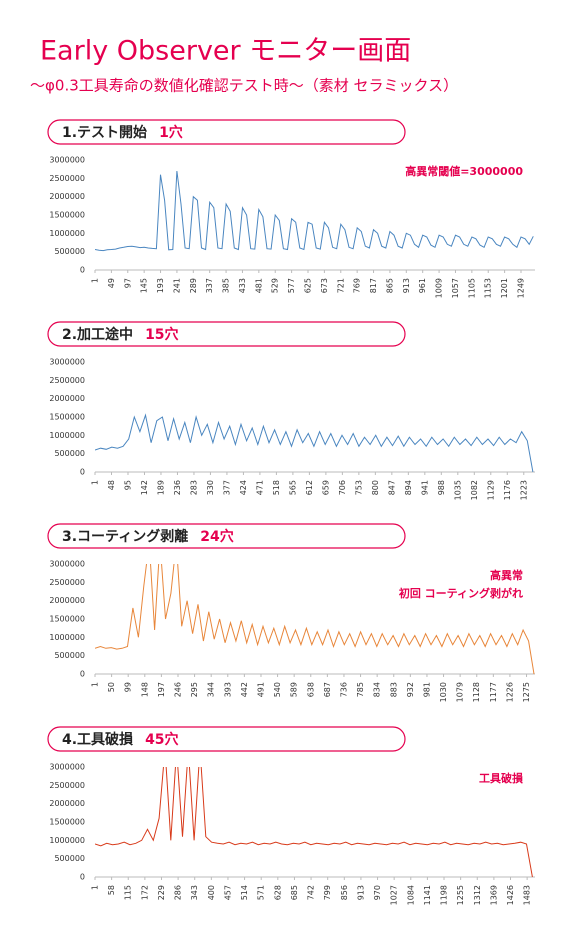 The image size is (577, 947). I want to click on x-tick-label: 612, so click(309, 487).